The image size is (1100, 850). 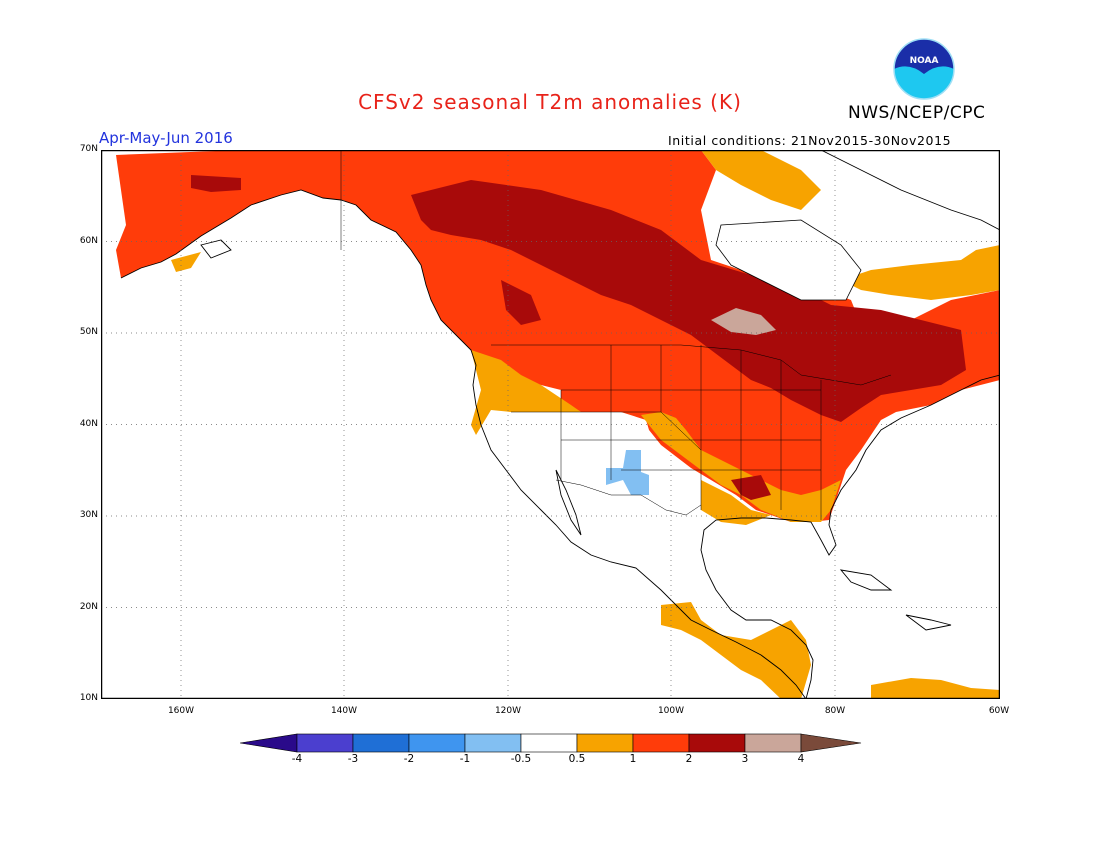 What do you see at coordinates (835, 711) in the screenshot?
I see `lon-label-80w: 80W` at bounding box center [835, 711].